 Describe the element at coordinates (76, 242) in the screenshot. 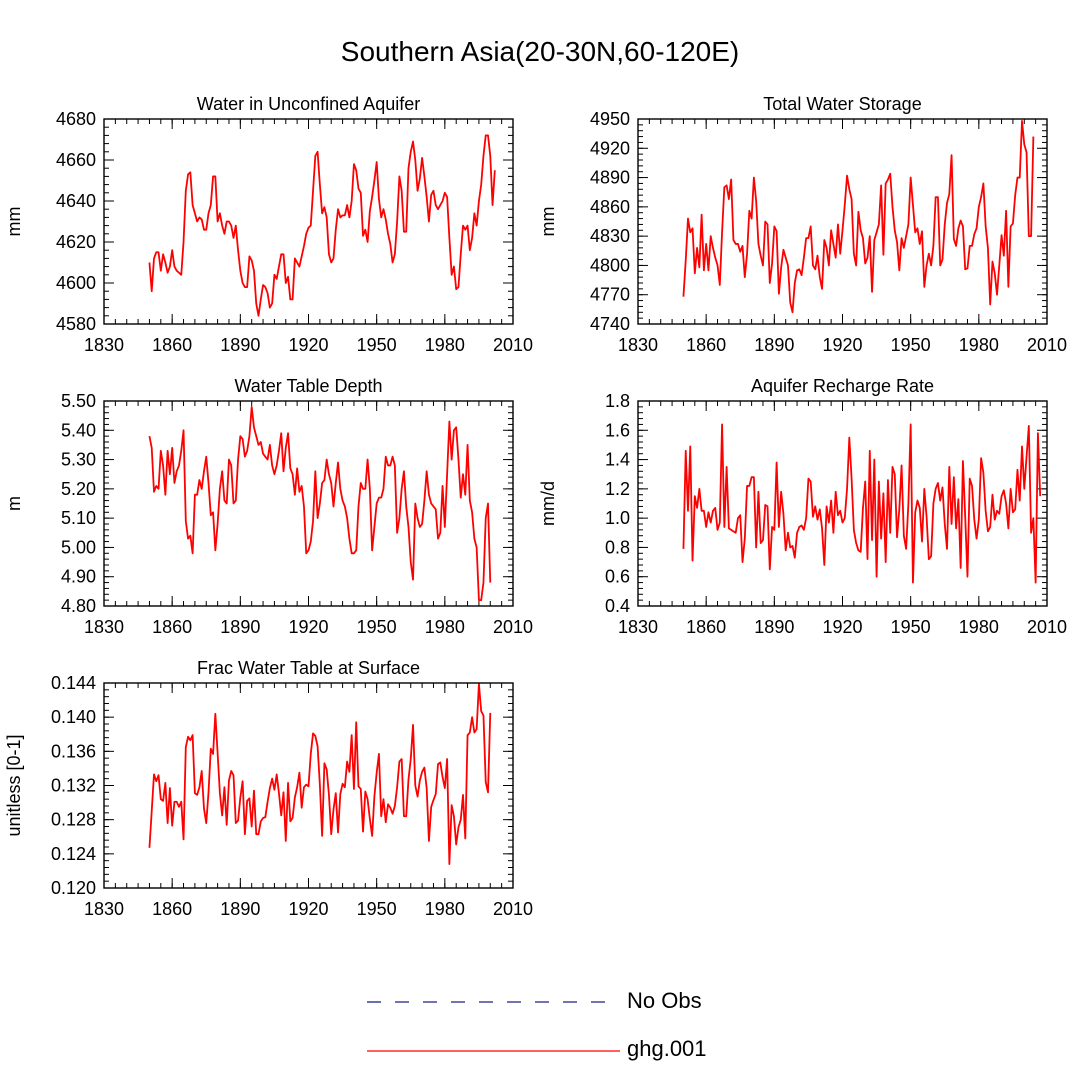

I see `y-tick-label: 4620` at that location.